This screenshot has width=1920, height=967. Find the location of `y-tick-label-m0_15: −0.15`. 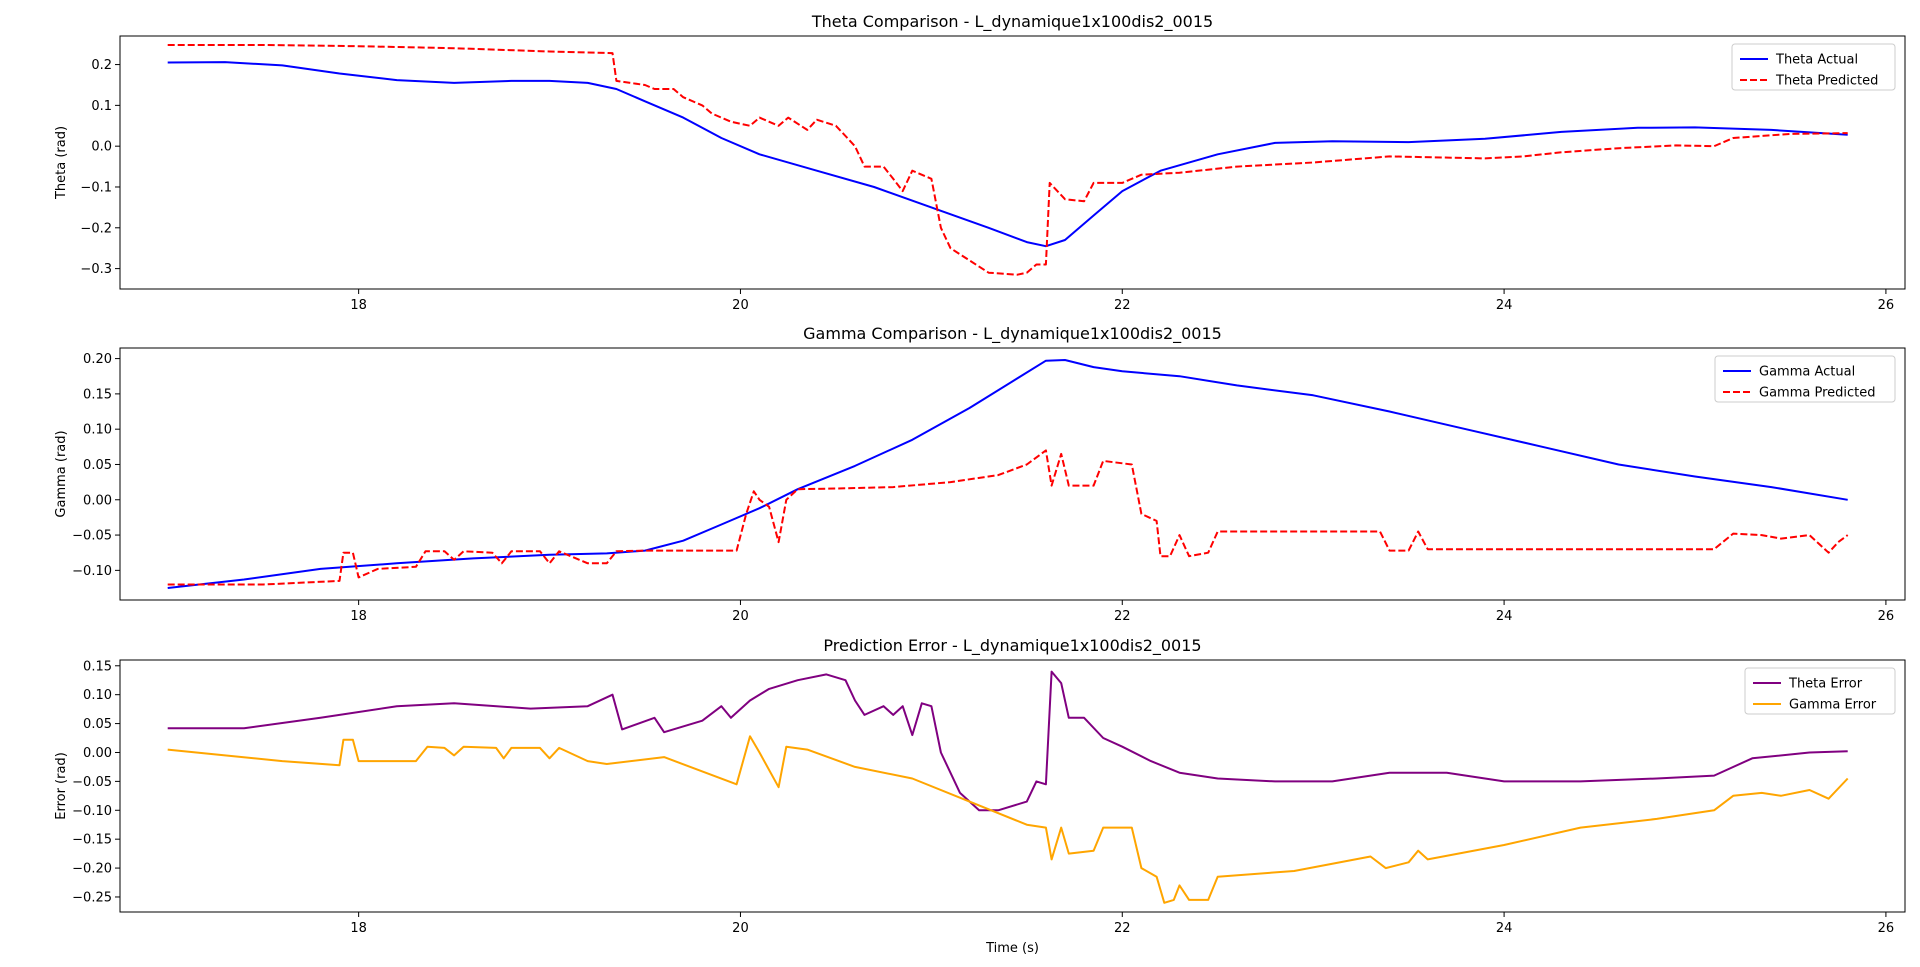

y-tick-label-m0_15: −0.15 is located at coordinates (92, 840).